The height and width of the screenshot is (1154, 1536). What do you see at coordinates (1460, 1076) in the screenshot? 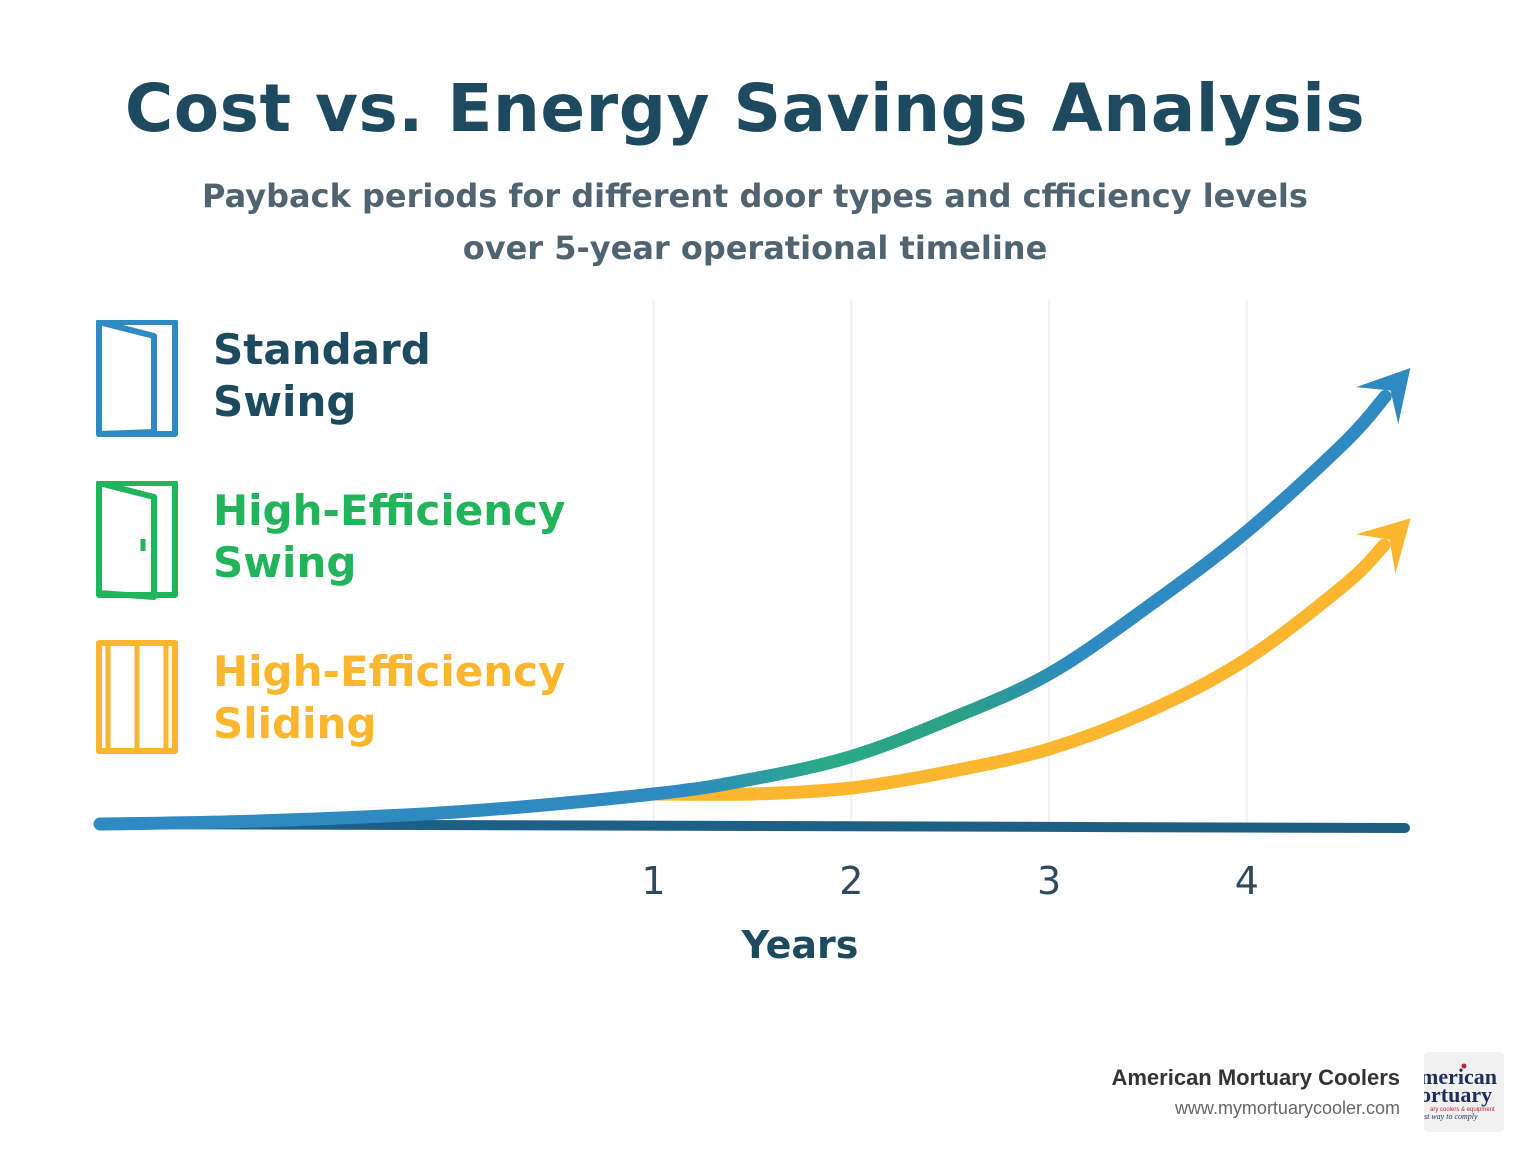
I see `logo-text: merican` at bounding box center [1460, 1076].